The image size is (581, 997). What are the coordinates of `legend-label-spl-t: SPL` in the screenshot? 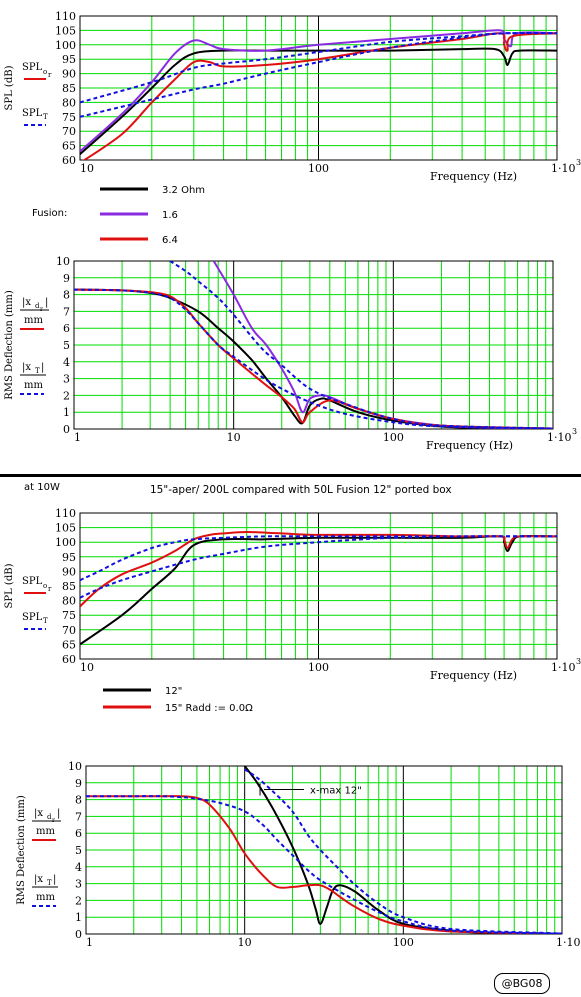 It's located at (32, 617).